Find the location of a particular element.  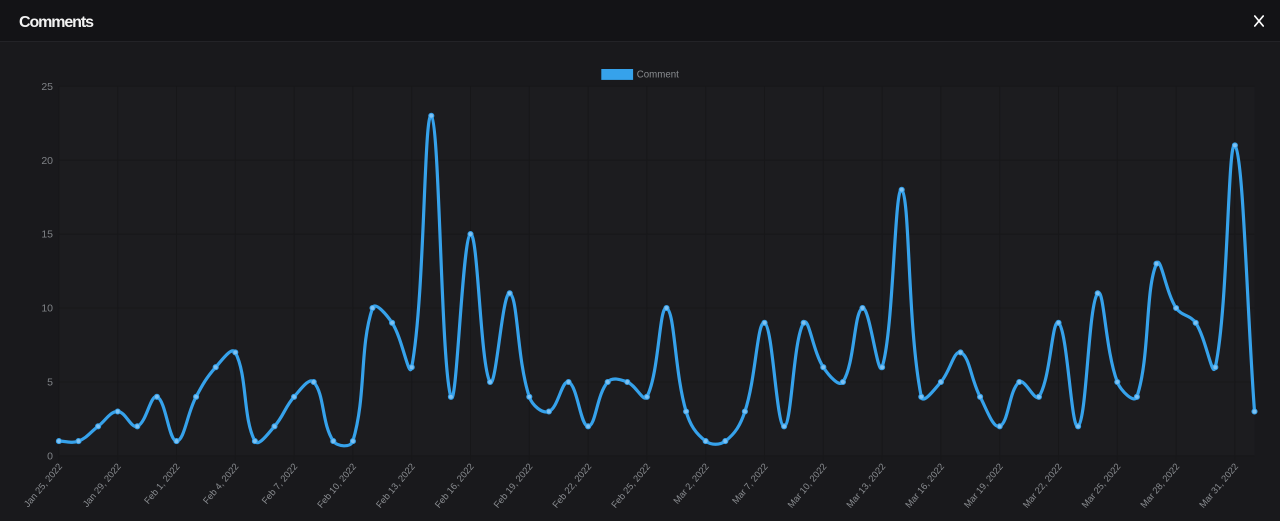

svg-text: 5 is located at coordinates (50, 383).